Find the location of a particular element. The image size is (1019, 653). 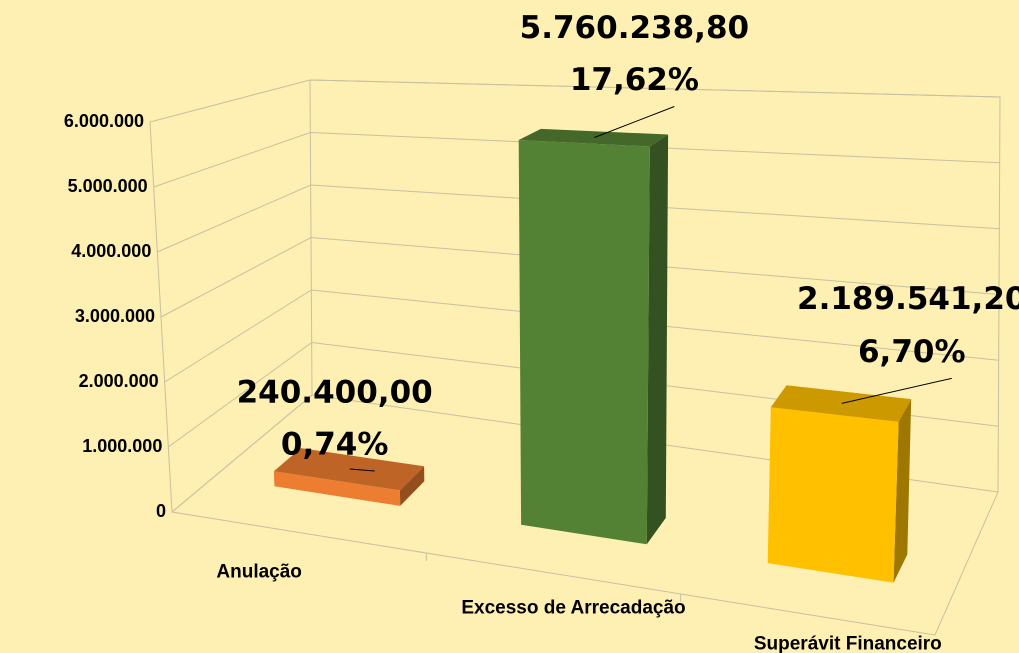

y-tick-label: 0 is located at coordinates (161, 511).